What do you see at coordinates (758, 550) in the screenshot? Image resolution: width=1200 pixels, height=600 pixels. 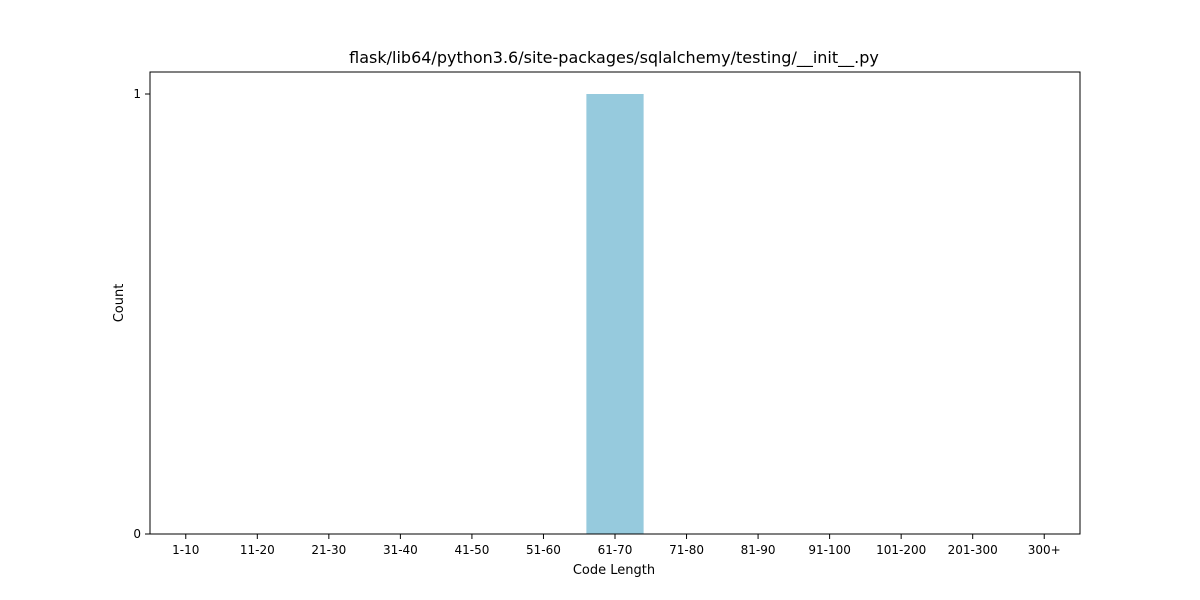 I see `x-tick-label: 81-90` at bounding box center [758, 550].